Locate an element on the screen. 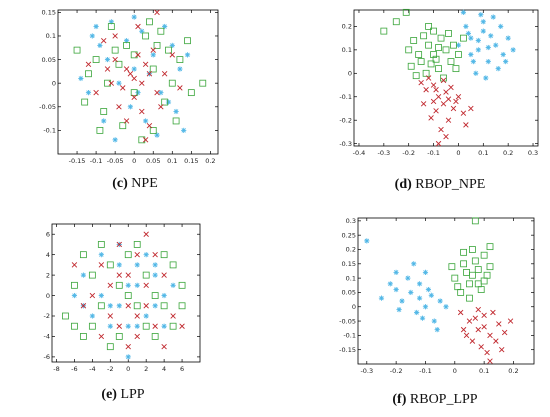 The height and width of the screenshot is (417, 550). y-tick-label: 4 is located at coordinates (48, 255).